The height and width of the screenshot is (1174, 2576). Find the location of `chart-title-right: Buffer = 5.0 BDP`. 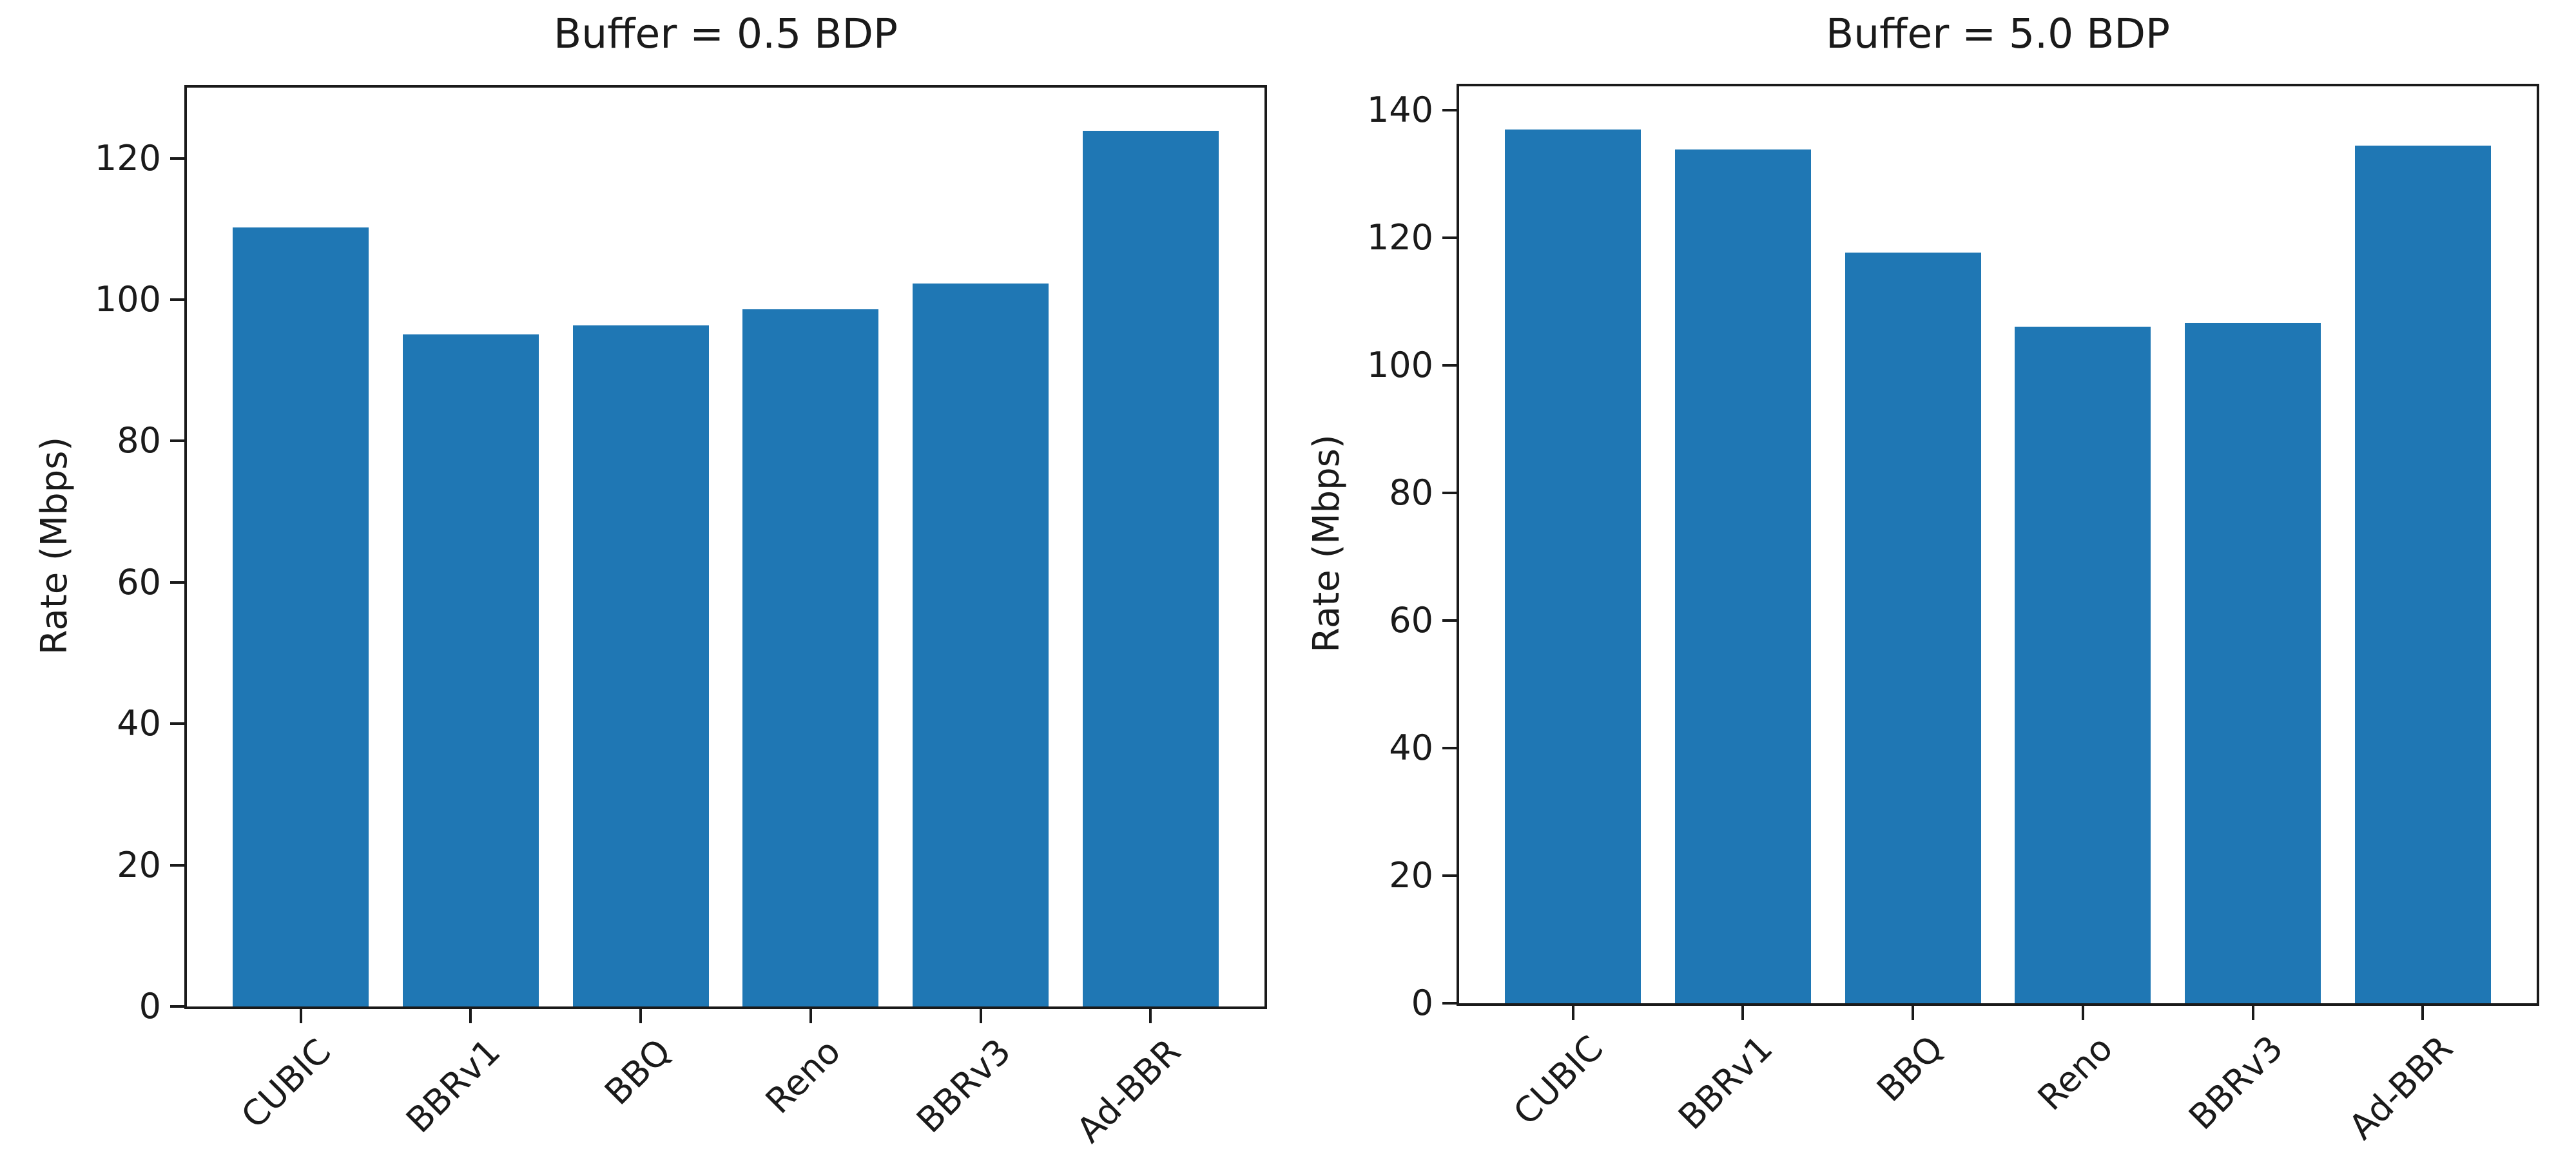

chart-title-right: Buffer = 5.0 BDP is located at coordinates (1998, 33).